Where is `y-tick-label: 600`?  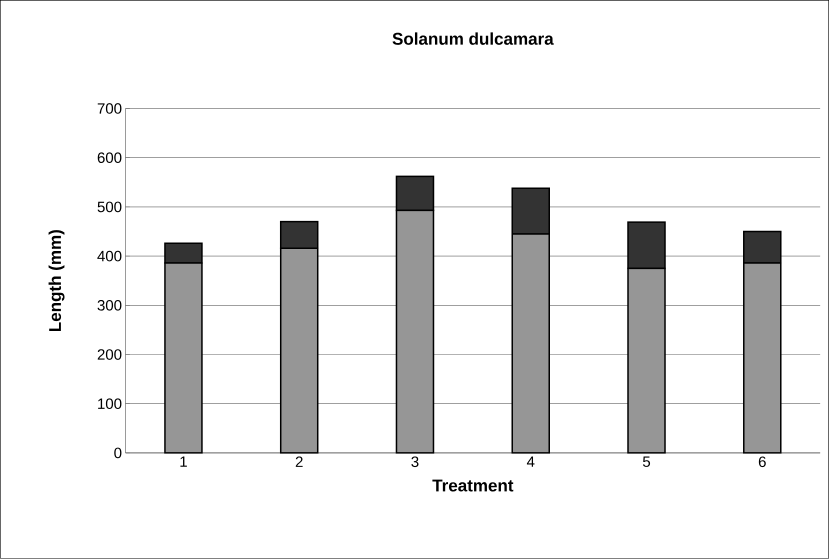
y-tick-label: 600 is located at coordinates (110, 158).